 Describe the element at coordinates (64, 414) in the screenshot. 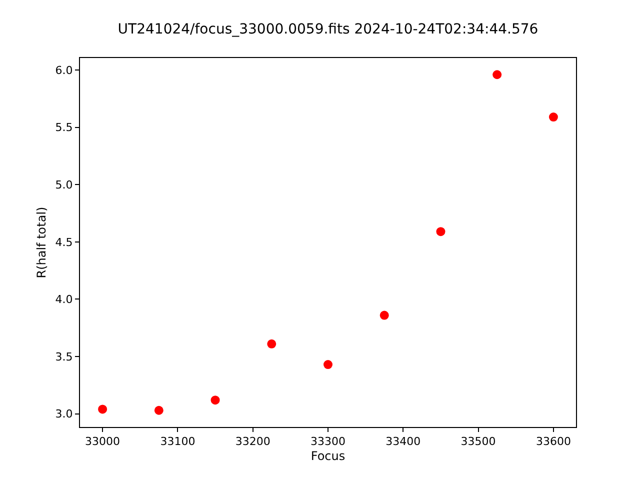

I see `y-tick-label: 3.0` at that location.